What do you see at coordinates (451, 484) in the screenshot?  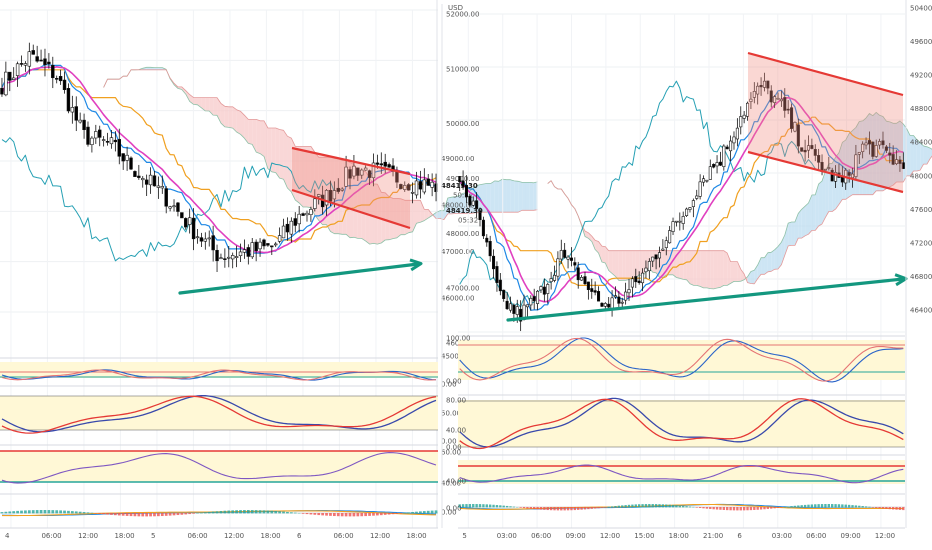 I see `oscillator-tick-label: 40.00` at bounding box center [451, 484].